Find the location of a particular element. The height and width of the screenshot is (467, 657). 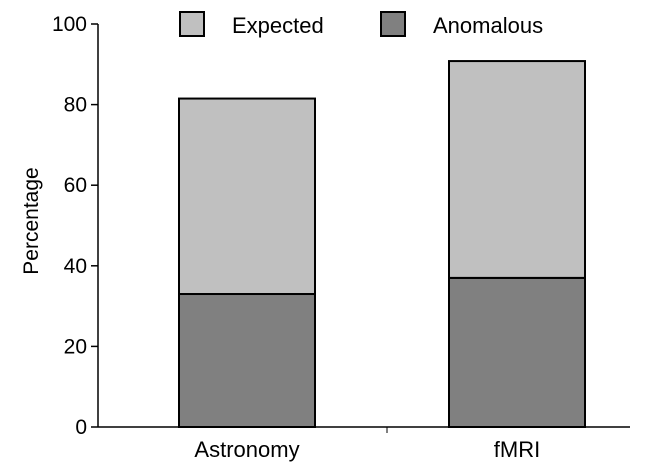

legend: Expected Anomalous is located at coordinates (361, 24).